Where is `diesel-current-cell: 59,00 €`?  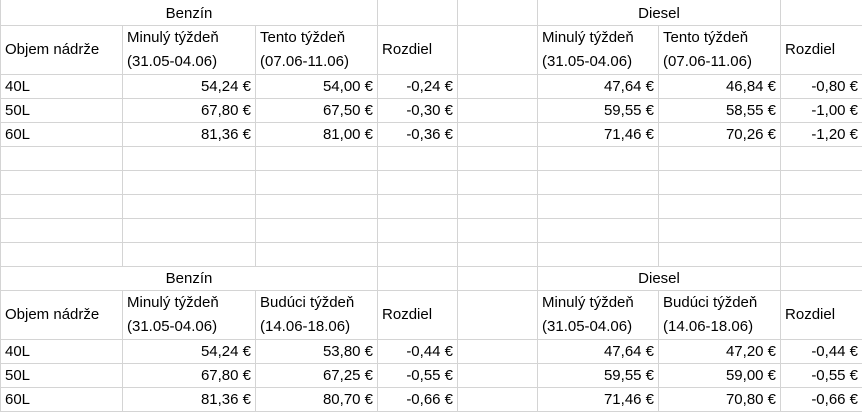
diesel-current-cell: 59,00 € is located at coordinates (720, 375).